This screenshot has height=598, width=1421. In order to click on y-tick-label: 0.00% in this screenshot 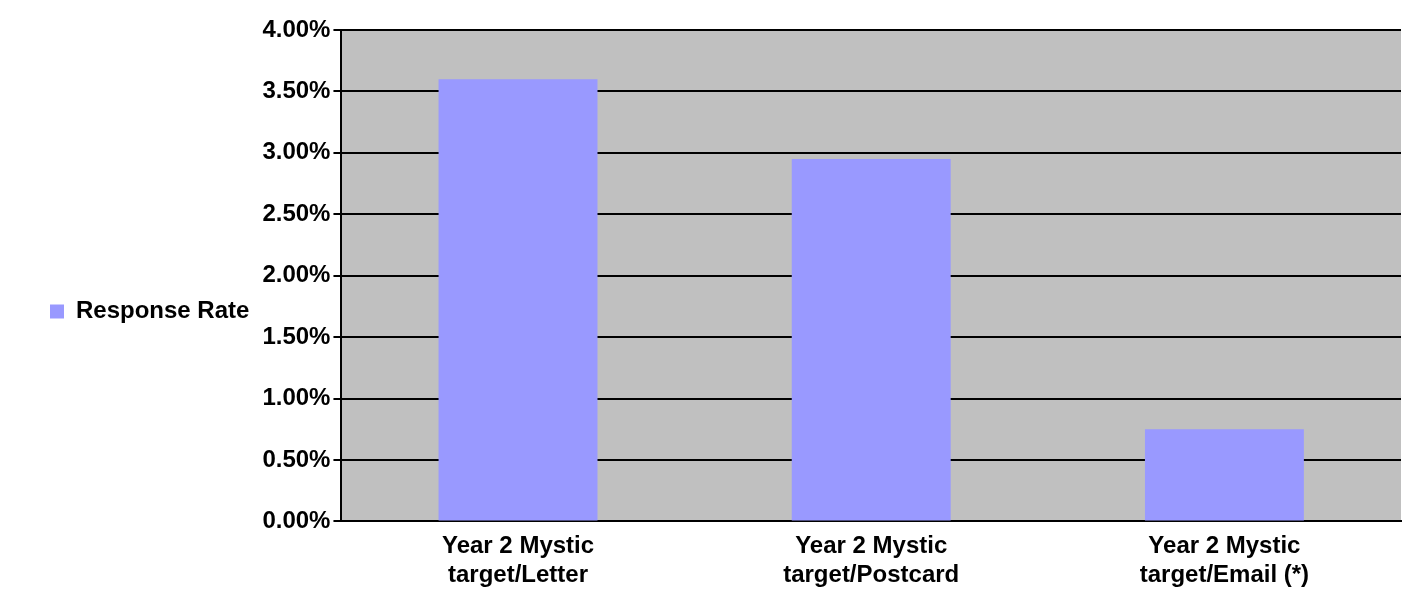, I will do `click(296, 520)`.